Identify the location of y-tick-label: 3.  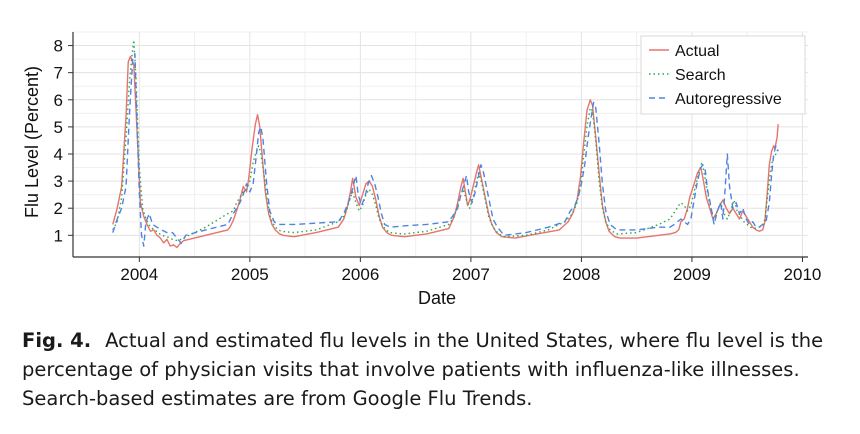
(58, 181).